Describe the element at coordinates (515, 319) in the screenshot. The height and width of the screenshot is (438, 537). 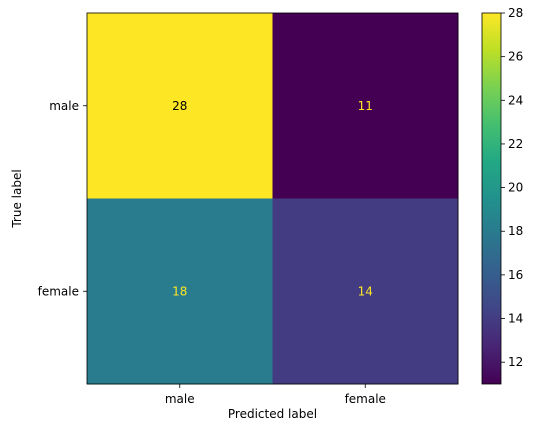
I see `colorbar-tick-label: 14` at that location.